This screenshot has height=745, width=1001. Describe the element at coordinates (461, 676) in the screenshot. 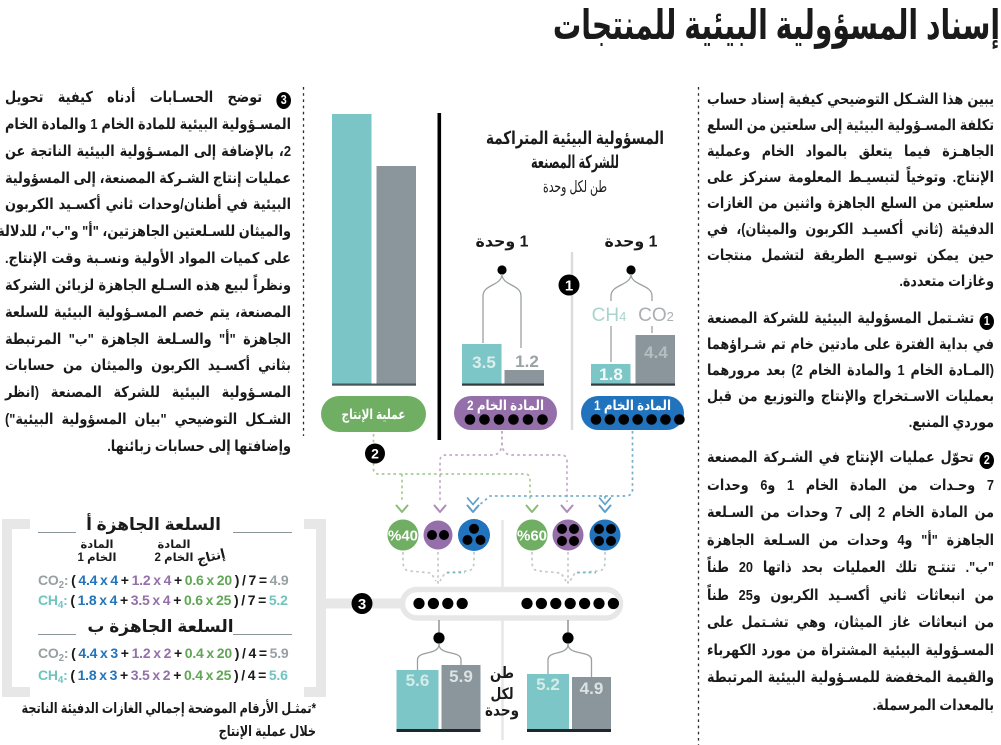

I see `svg-text: 5.9` at that location.